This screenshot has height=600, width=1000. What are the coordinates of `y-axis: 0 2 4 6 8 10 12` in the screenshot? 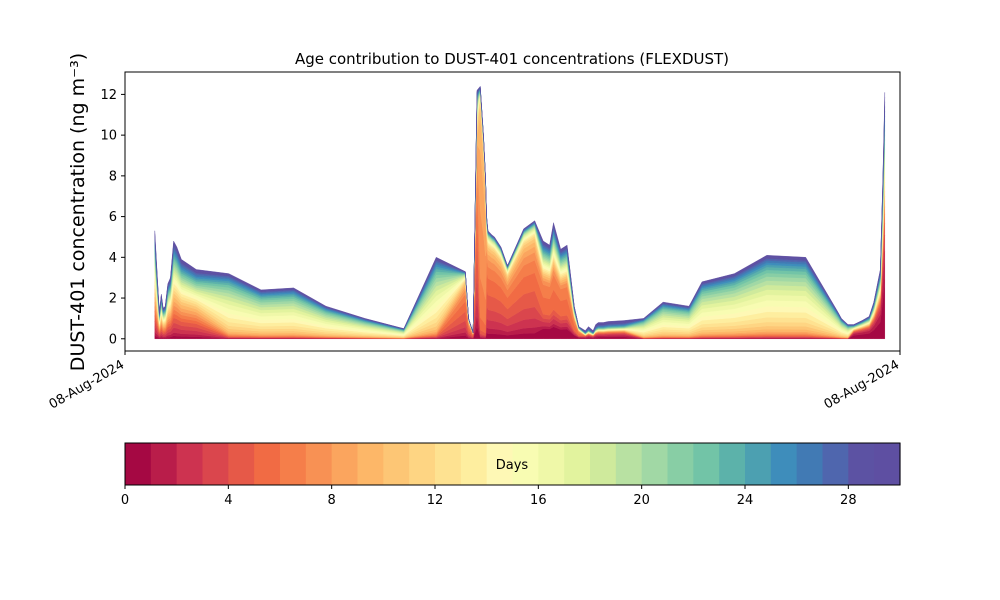 It's located at (112, 217).